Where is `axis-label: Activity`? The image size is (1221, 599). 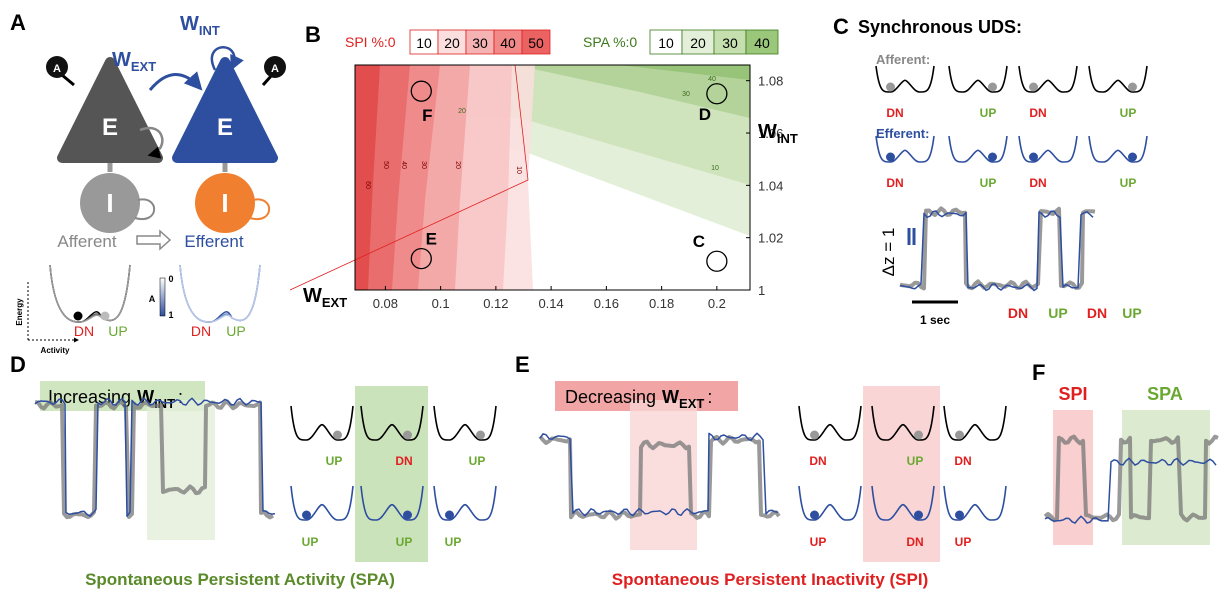 axis-label: Activity is located at coordinates (55, 350).